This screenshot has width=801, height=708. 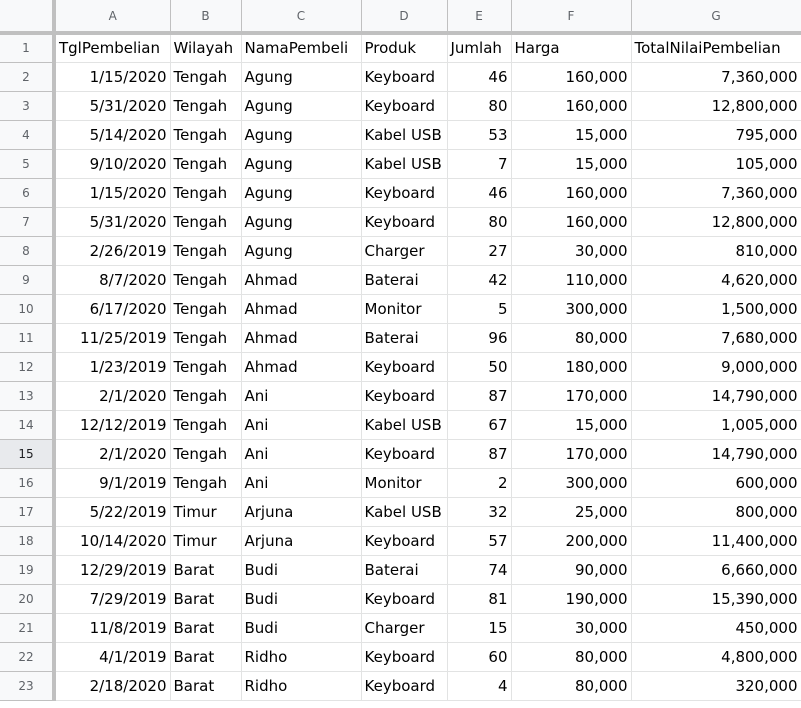 I want to click on cell-f22: 80,000, so click(x=571, y=656).